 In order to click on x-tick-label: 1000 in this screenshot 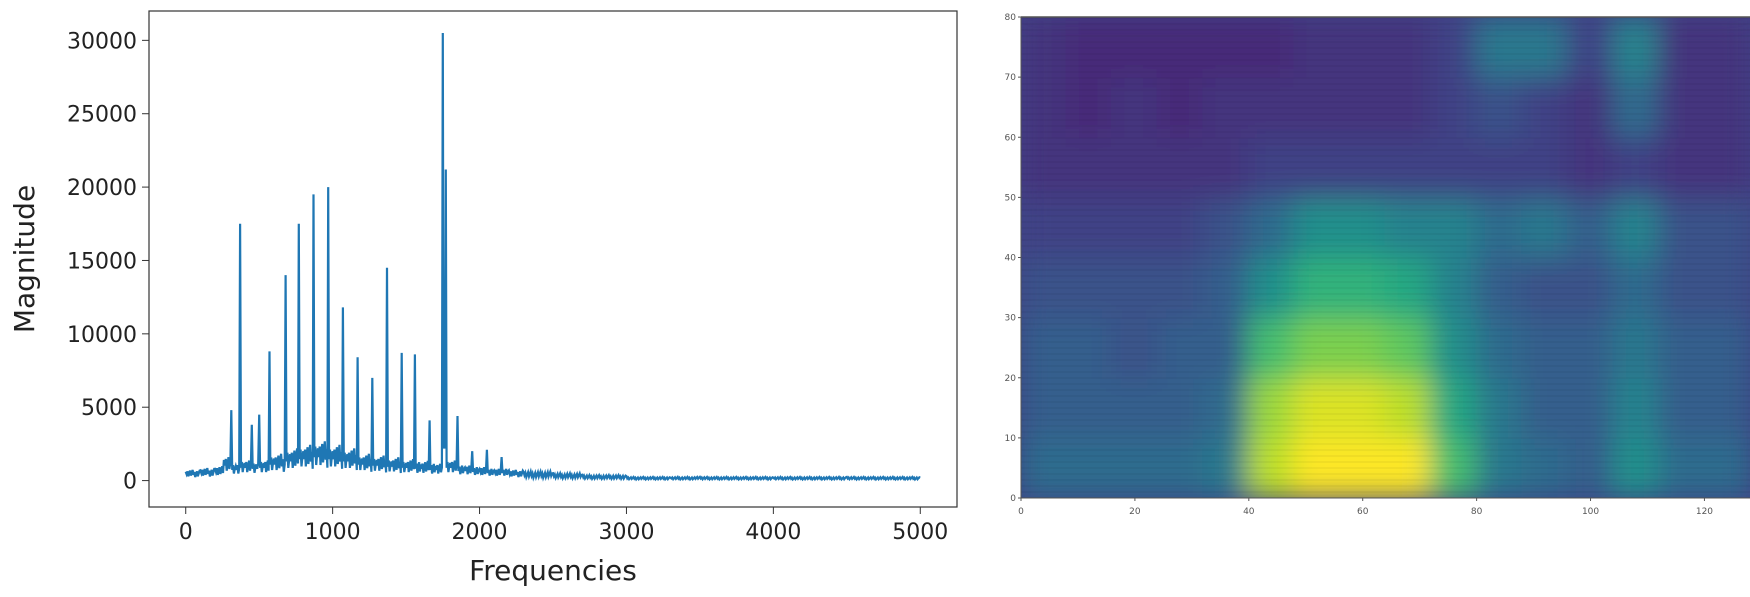, I will do `click(333, 532)`.